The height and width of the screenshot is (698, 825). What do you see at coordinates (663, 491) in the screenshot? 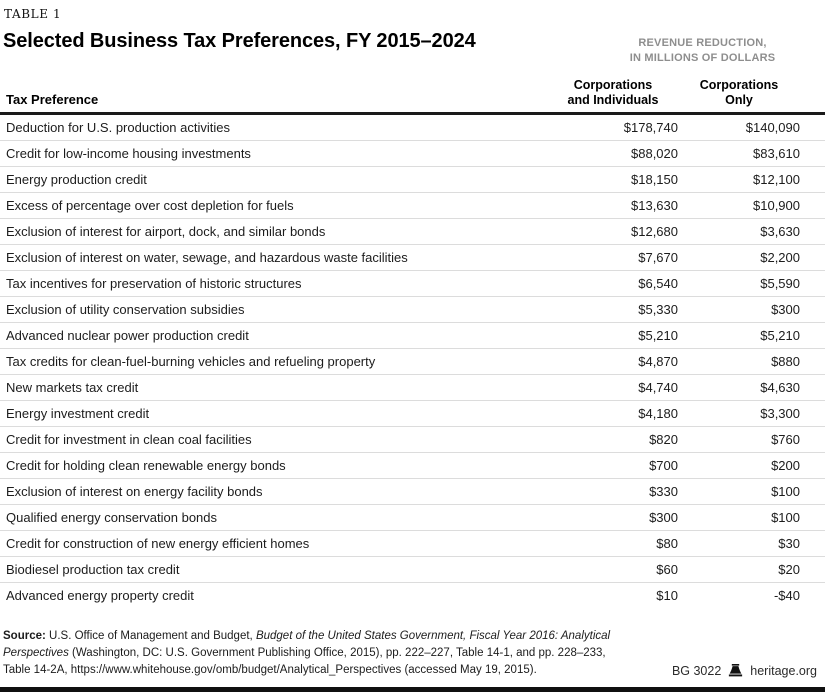
I see `row-value-corporations-and-individuals: $330` at bounding box center [663, 491].